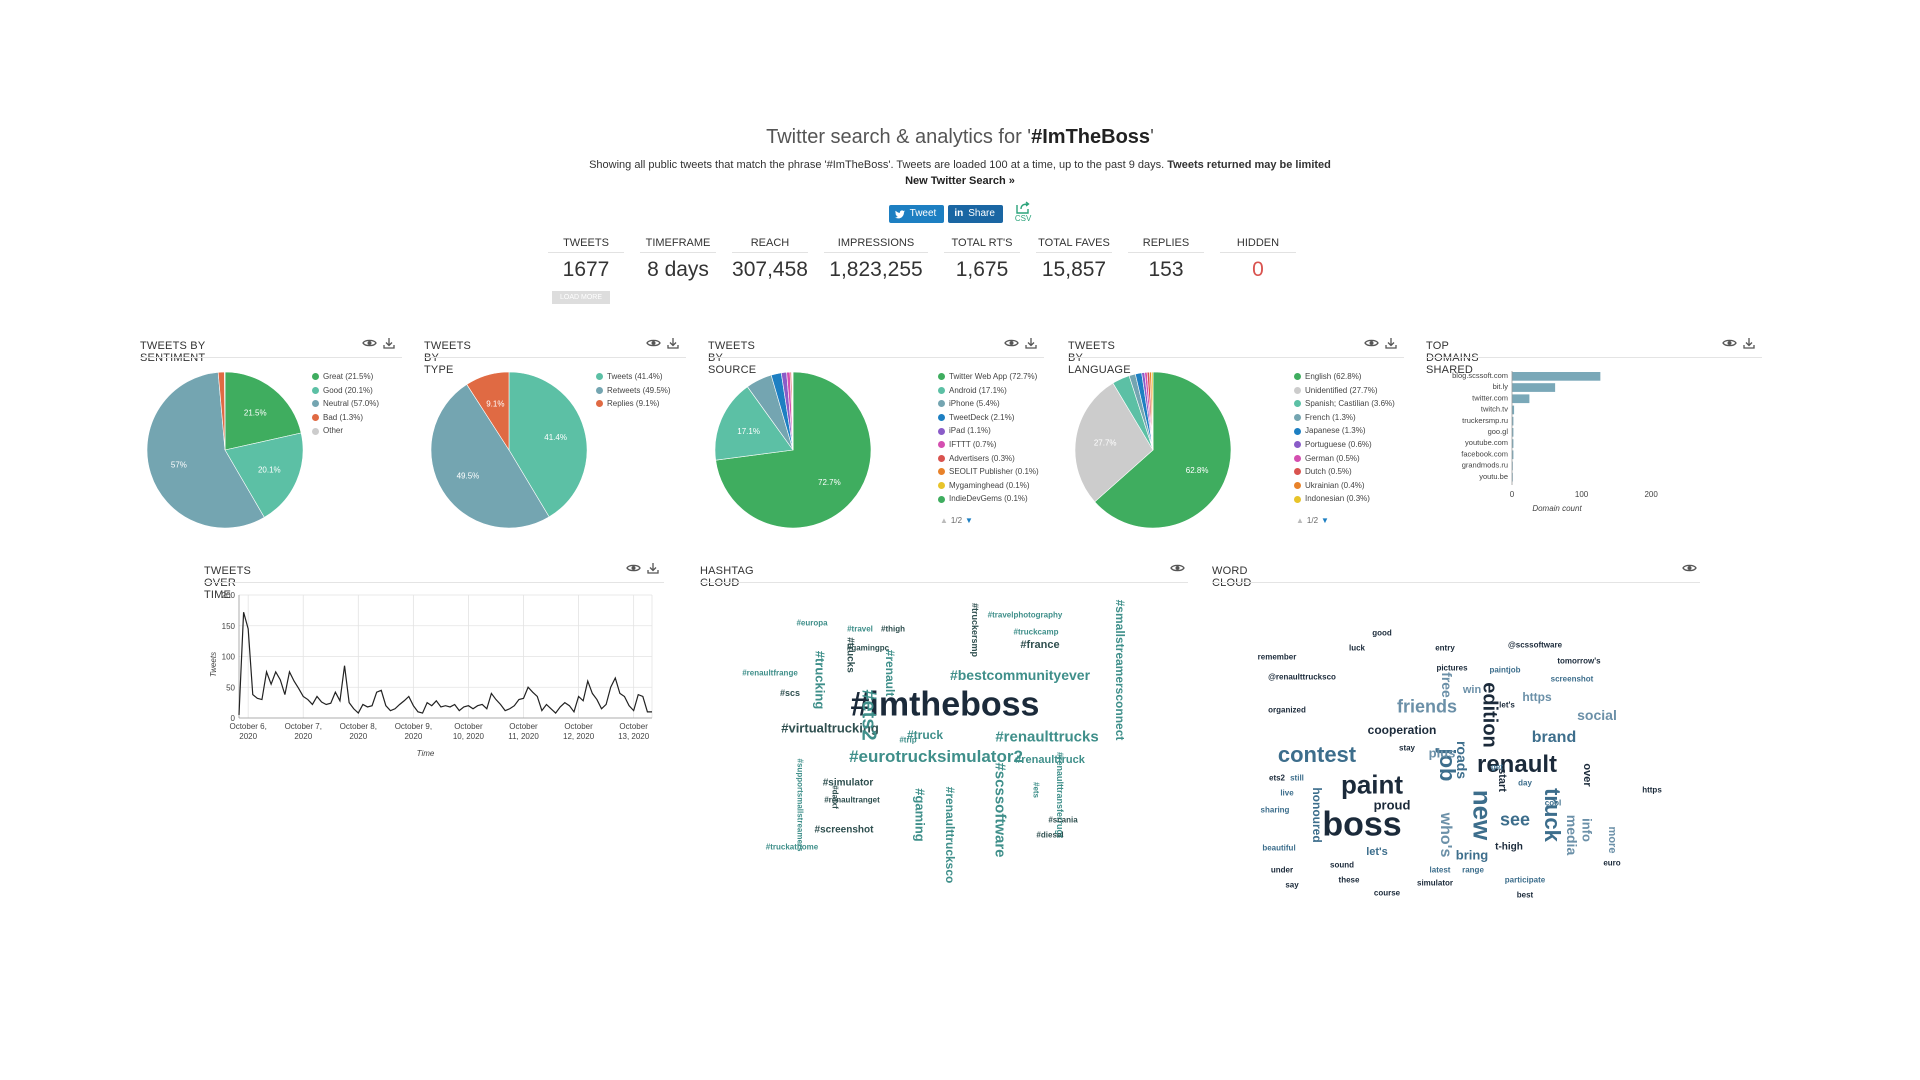 This screenshot has width=1920, height=1080. Describe the element at coordinates (1447, 685) in the screenshot. I see `cloud-word: free` at that location.